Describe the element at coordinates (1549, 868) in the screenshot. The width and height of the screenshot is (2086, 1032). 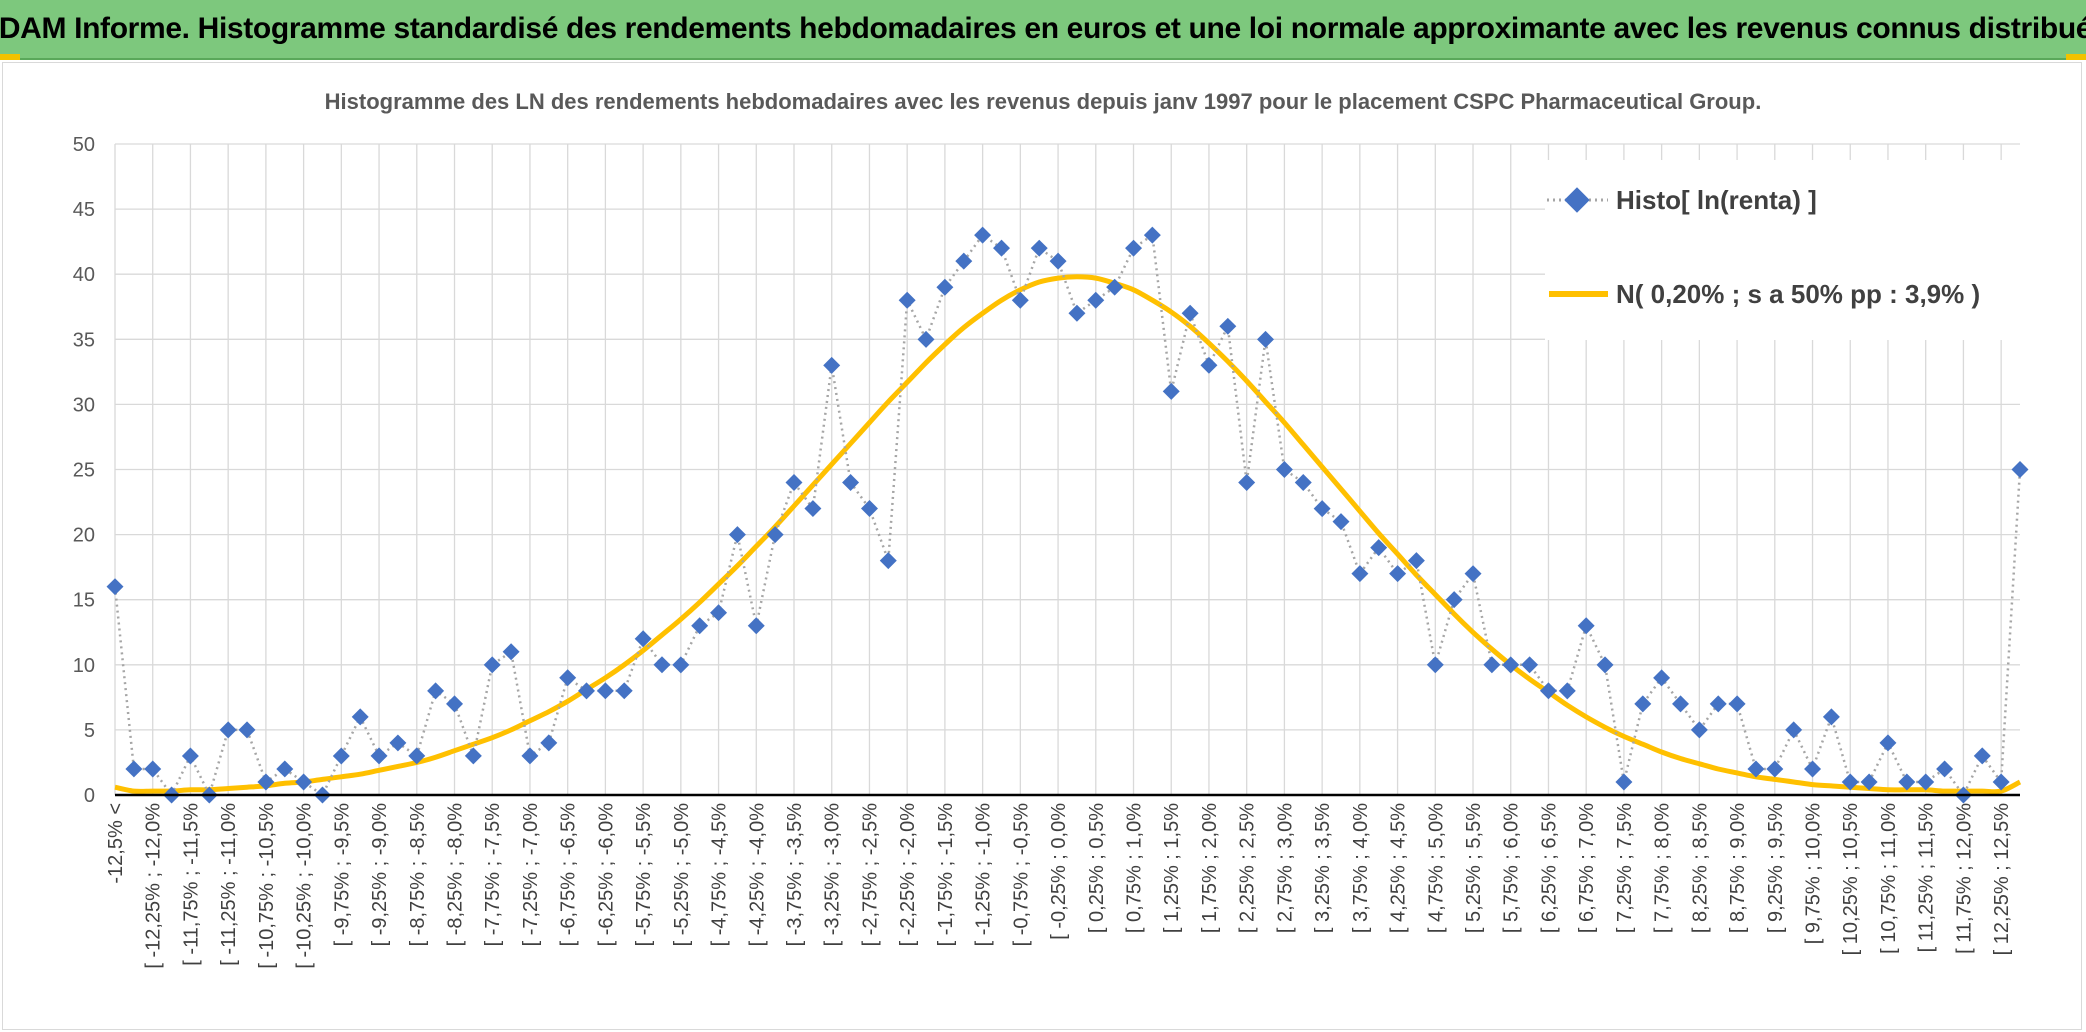
I see `x-tick-label: [ 6,25% ; 6,5%` at that location.